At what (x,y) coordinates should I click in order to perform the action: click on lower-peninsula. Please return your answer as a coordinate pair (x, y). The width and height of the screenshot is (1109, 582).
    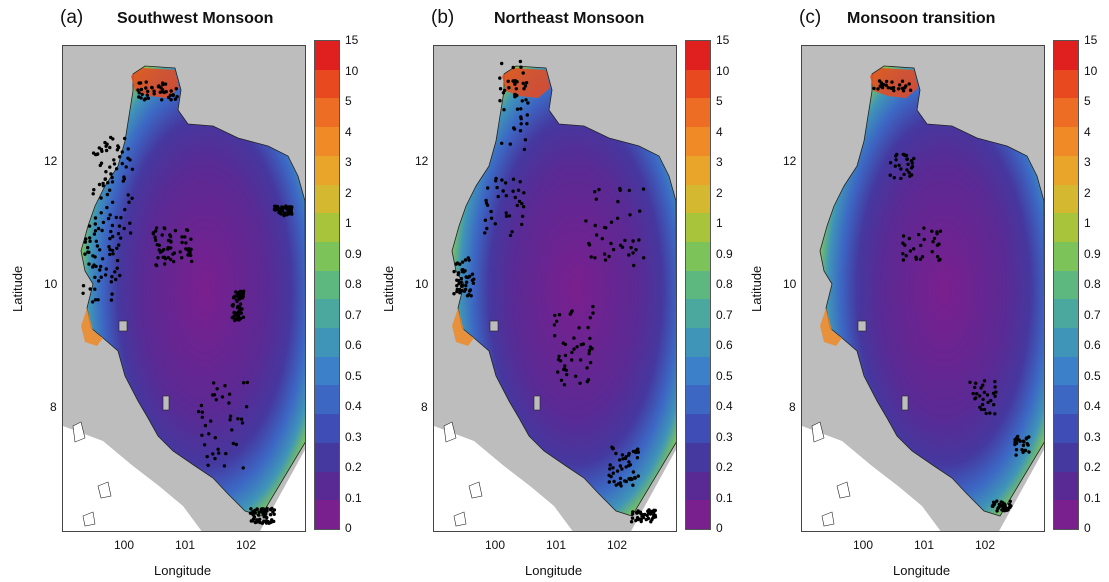
    Looking at the image, I should click on (503, 478).